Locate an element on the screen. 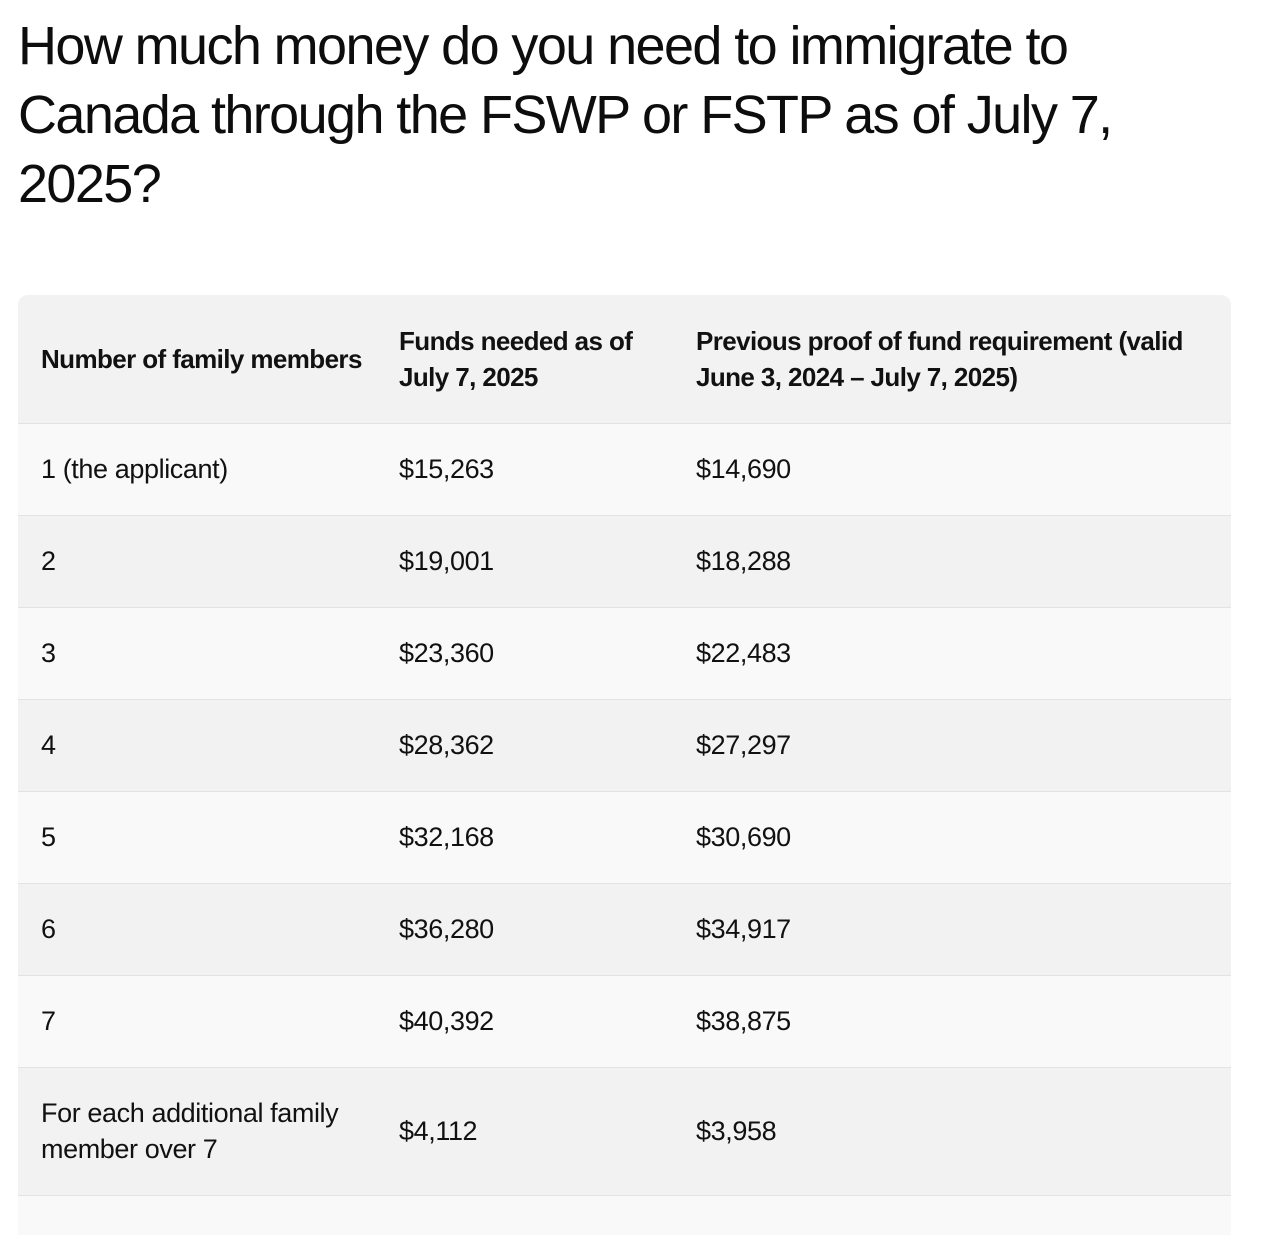 The width and height of the screenshot is (1266, 1255). table-row-partial is located at coordinates (624, 1215).